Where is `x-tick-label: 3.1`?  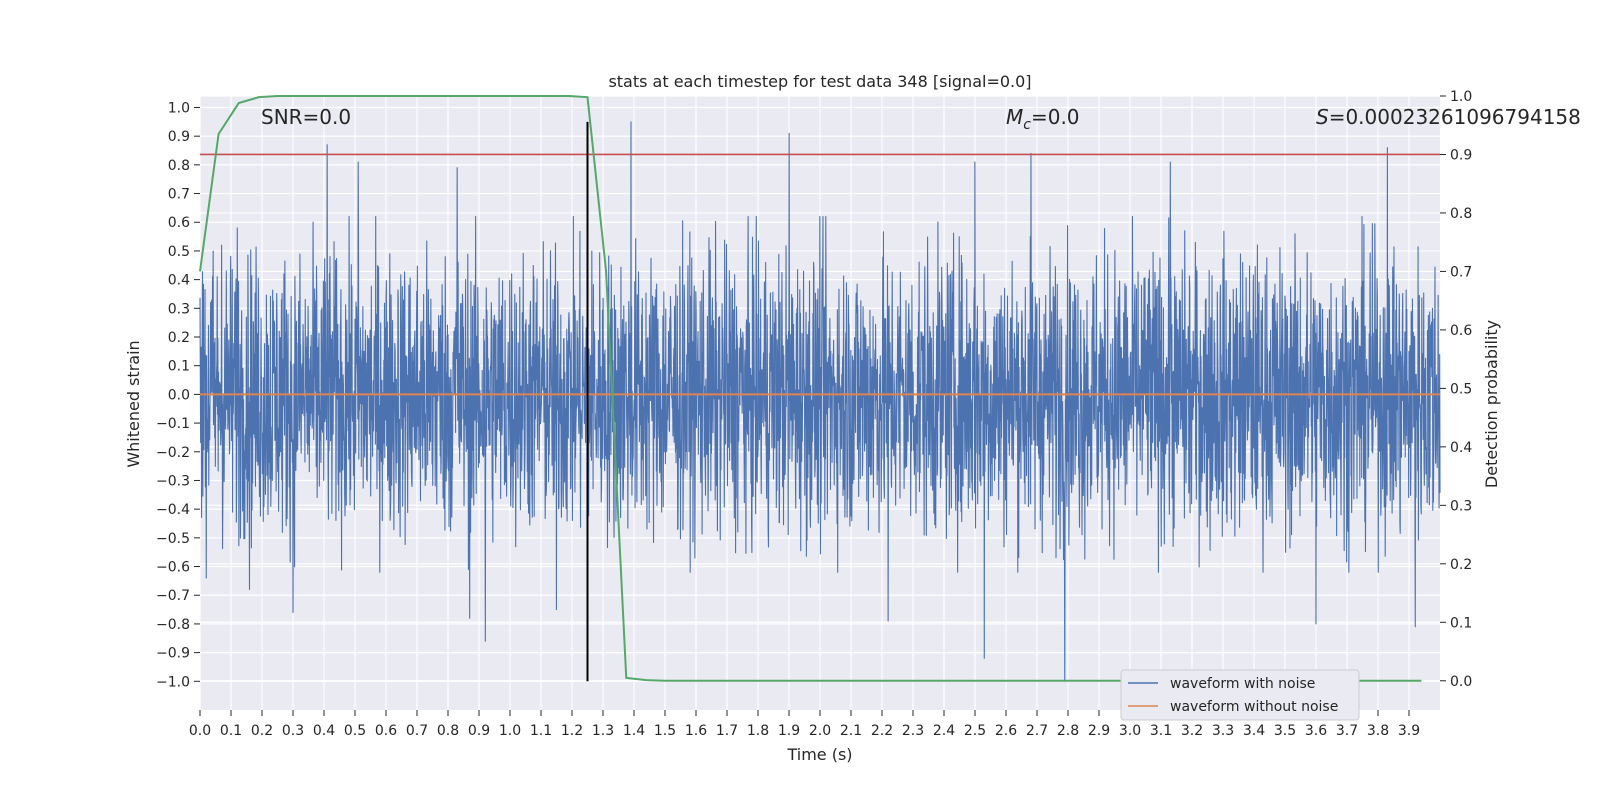 x-tick-label: 3.1 is located at coordinates (1161, 731).